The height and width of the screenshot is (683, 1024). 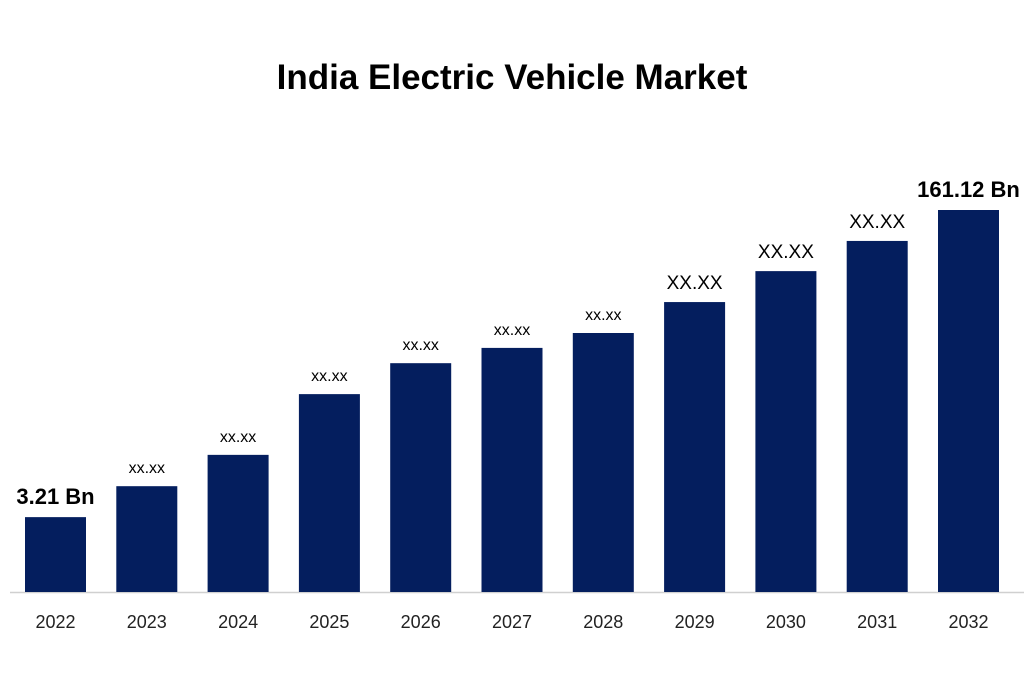 I want to click on x-tick-label-2026: 2026, so click(x=421, y=622).